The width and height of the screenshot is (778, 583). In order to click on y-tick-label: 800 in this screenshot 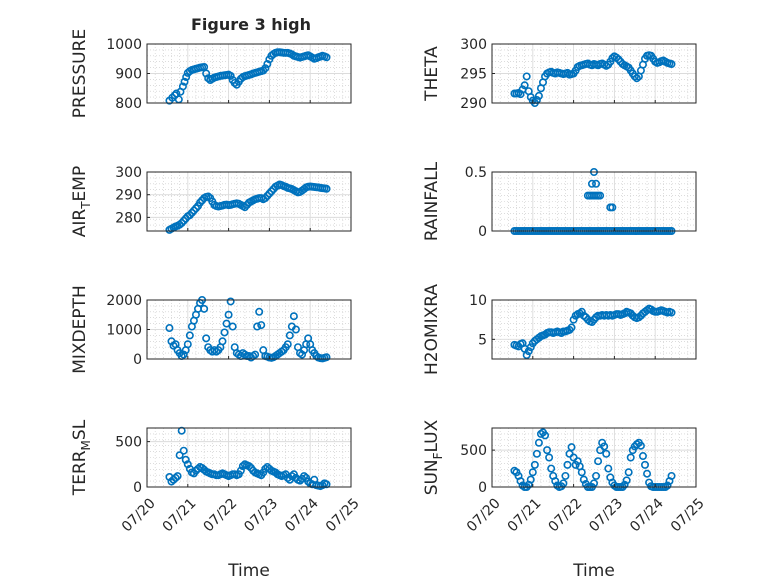, I will do `click(128, 104)`.